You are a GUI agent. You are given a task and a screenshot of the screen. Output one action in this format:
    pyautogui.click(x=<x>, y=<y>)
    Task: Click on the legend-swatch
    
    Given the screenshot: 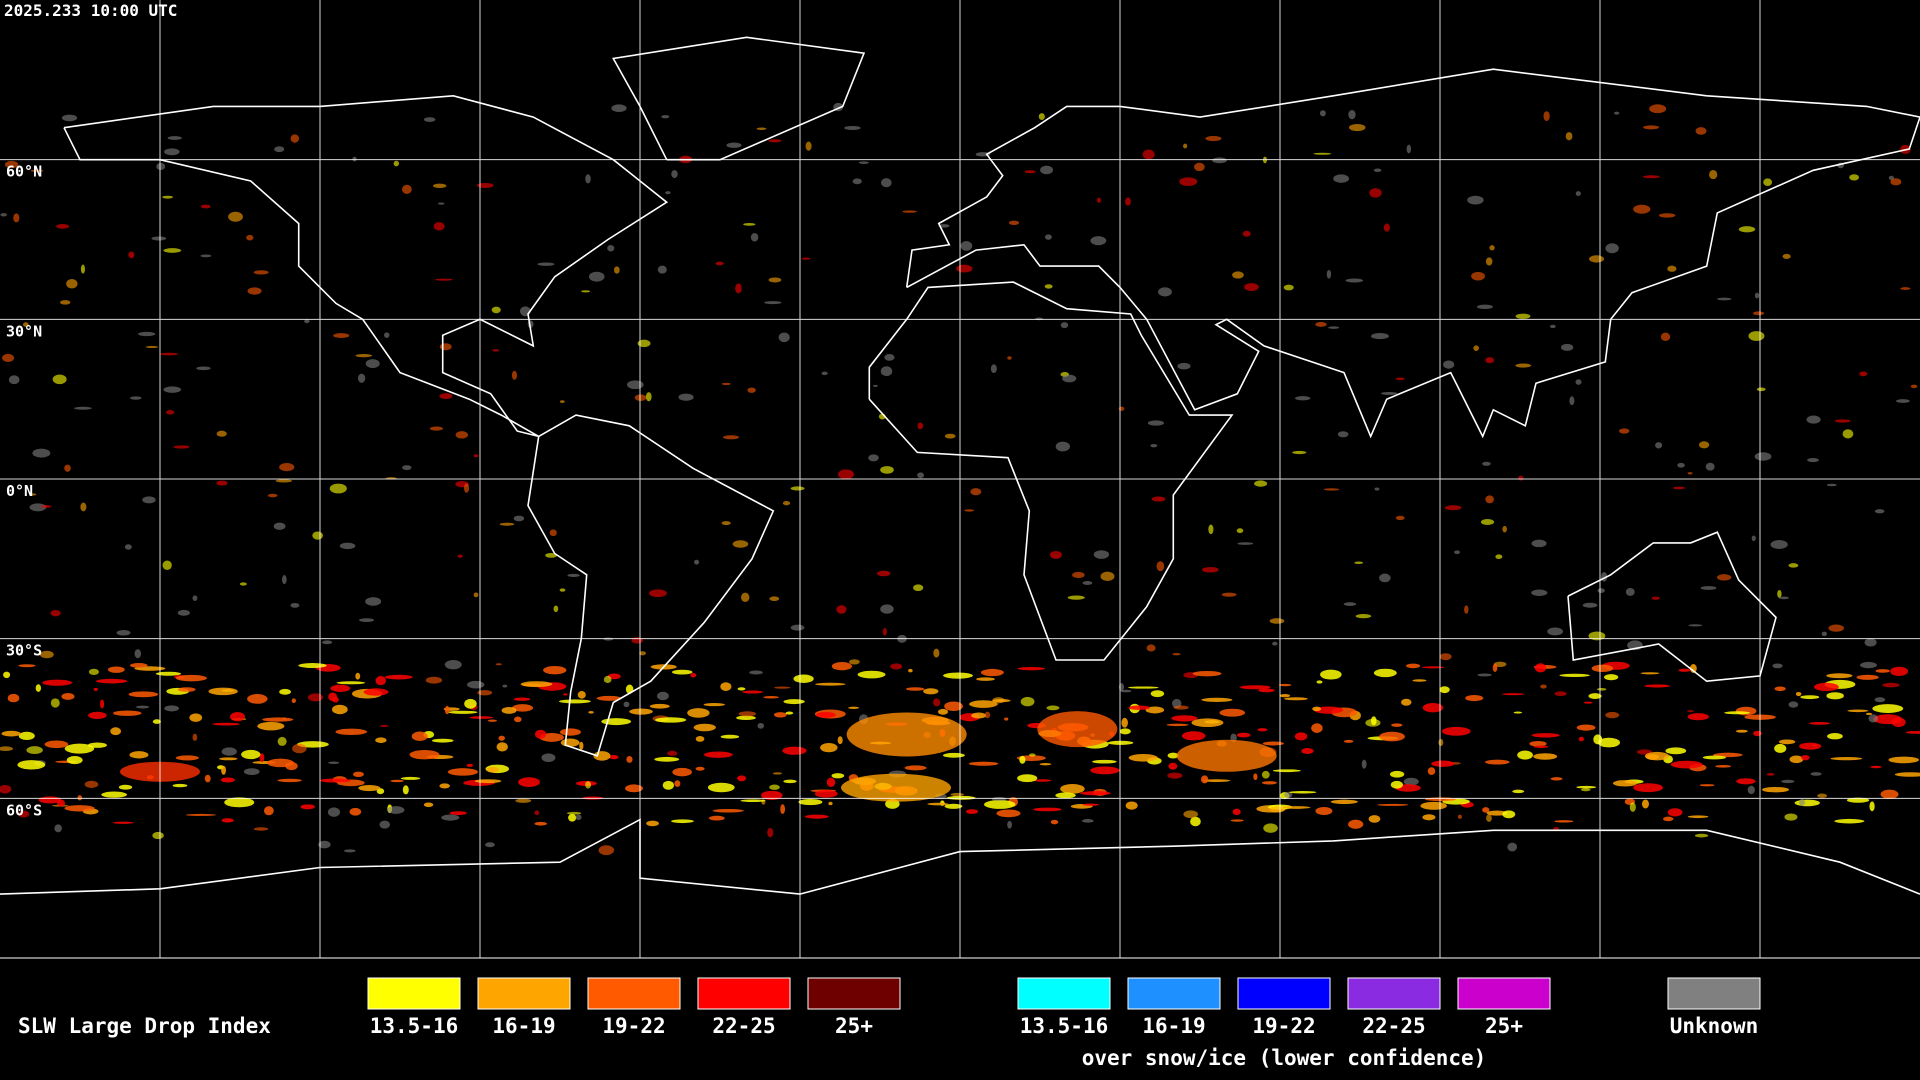 What is the action you would take?
    pyautogui.click(x=634, y=993)
    